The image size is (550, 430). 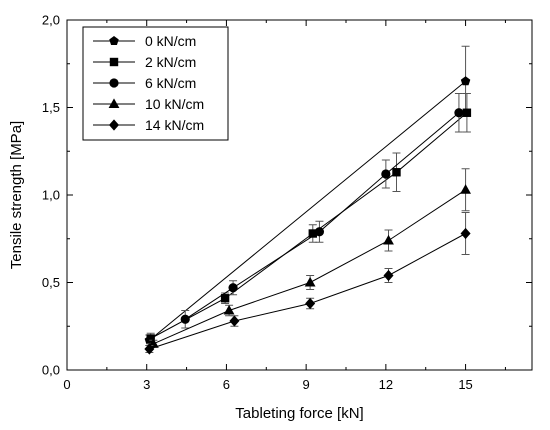 What do you see at coordinates (51, 370) in the screenshot?
I see `y-tick-label: 0,0` at bounding box center [51, 370].